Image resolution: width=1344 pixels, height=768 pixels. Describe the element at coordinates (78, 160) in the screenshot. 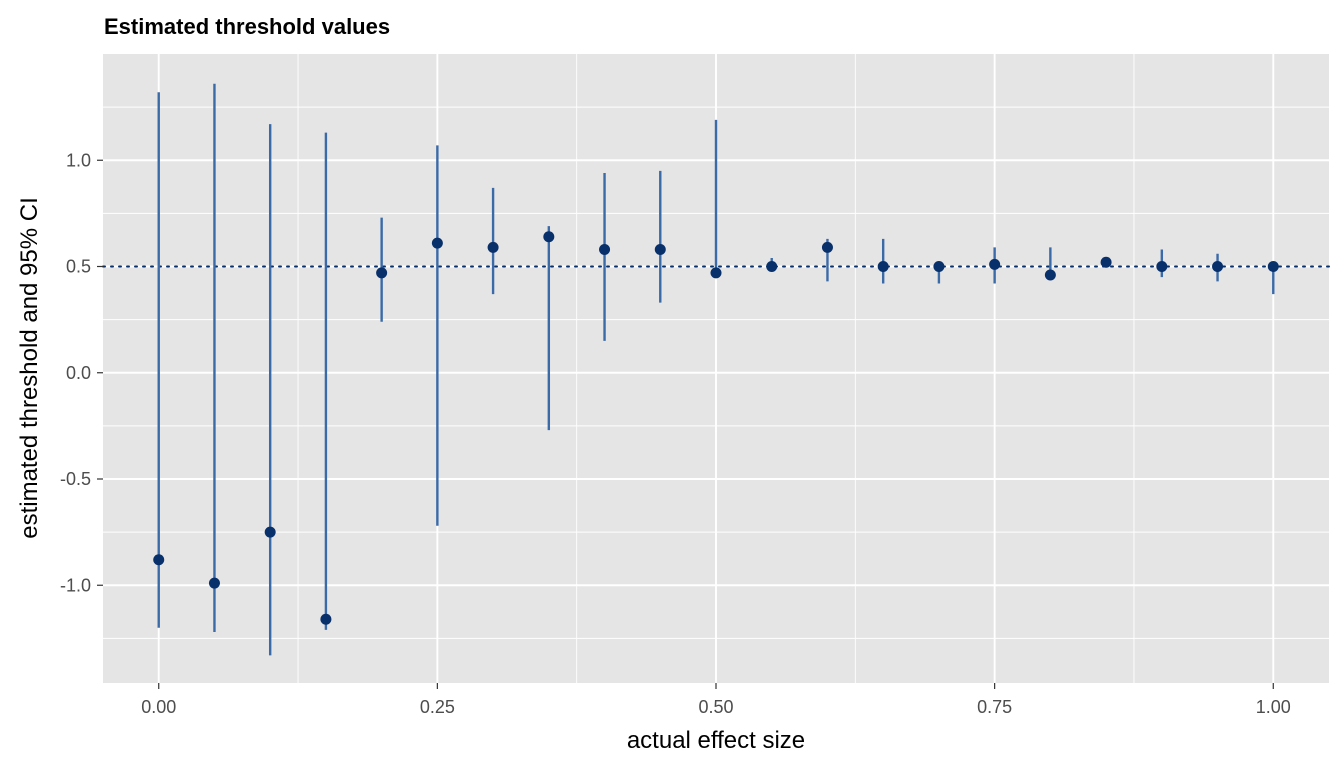

I see `y-tick-label: 1.0` at that location.